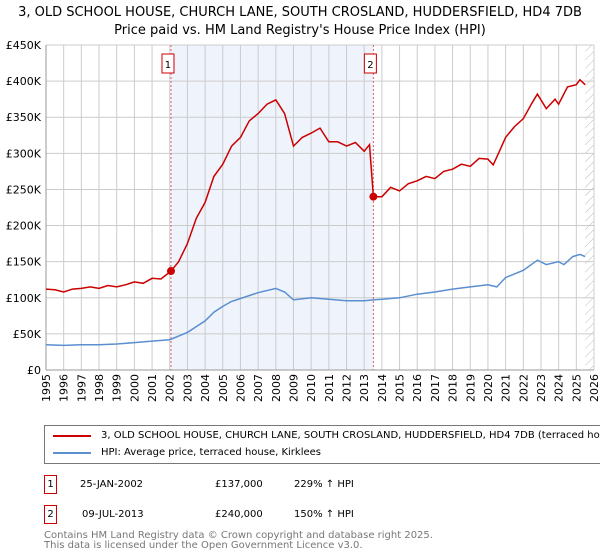  Describe the element at coordinates (541, 388) in the screenshot. I see `x-tick-label: 2023` at that location.